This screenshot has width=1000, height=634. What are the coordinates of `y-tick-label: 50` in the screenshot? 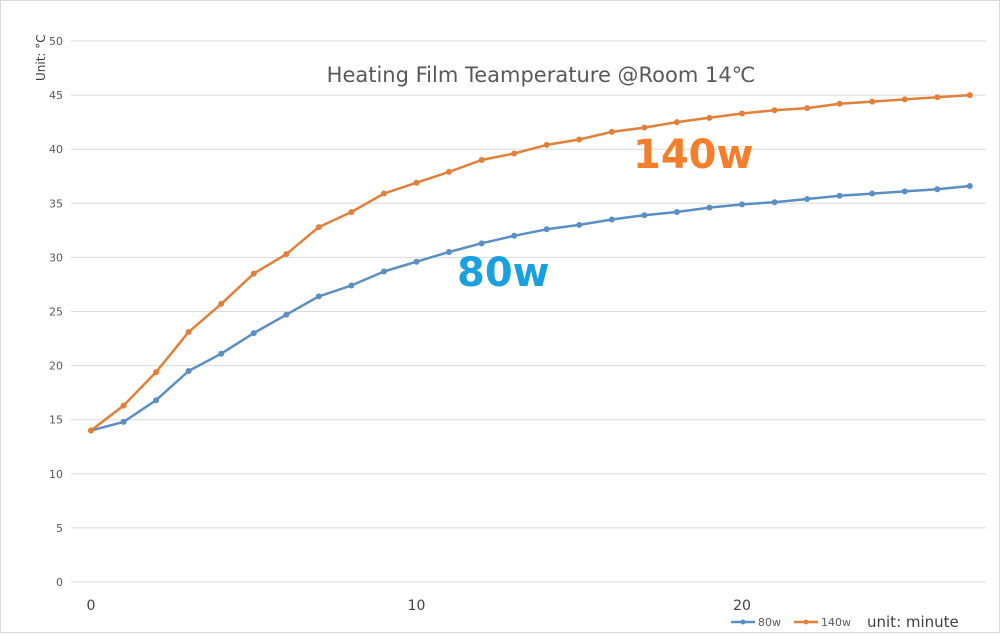 It's located at (56, 41).